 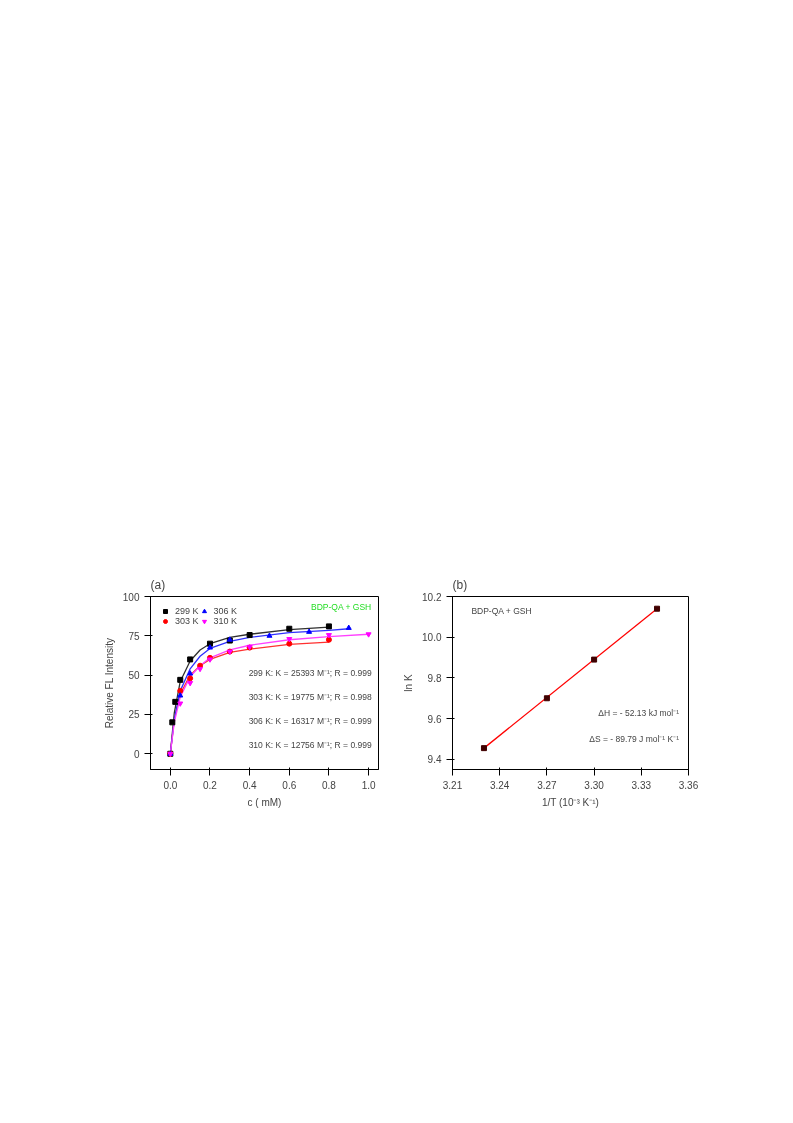 What do you see at coordinates (310, 672) in the screenshot?
I see `annotation: 299 K: K = 25393 M⁻¹; R = 0.999` at bounding box center [310, 672].